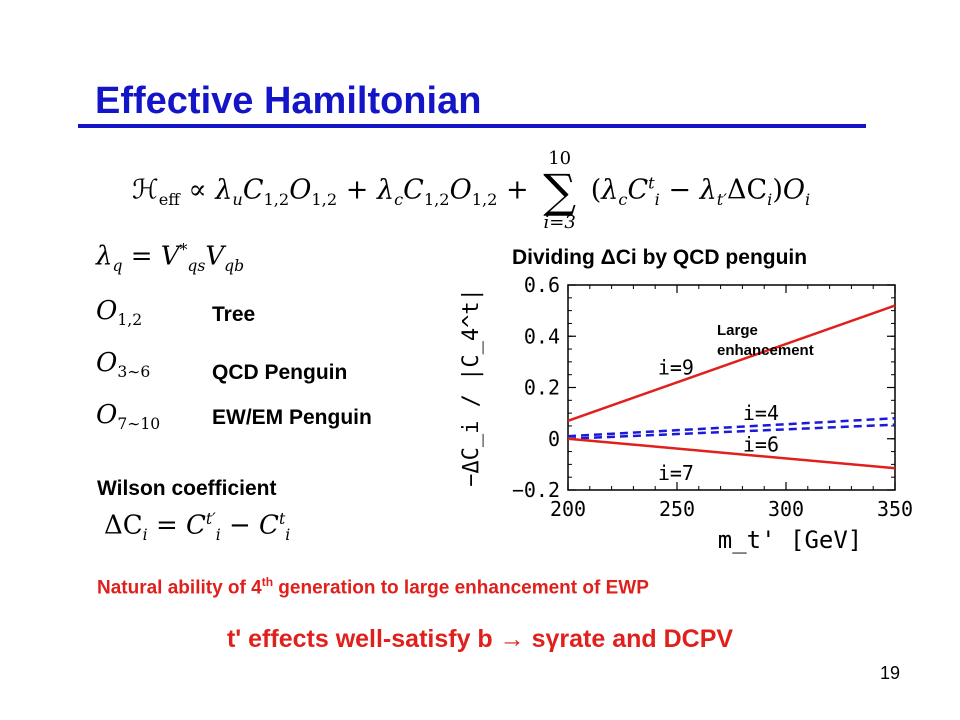 This screenshot has height=720, width=960. I want to click on label-qcd-penguin: QCD Penguin, so click(280, 372).